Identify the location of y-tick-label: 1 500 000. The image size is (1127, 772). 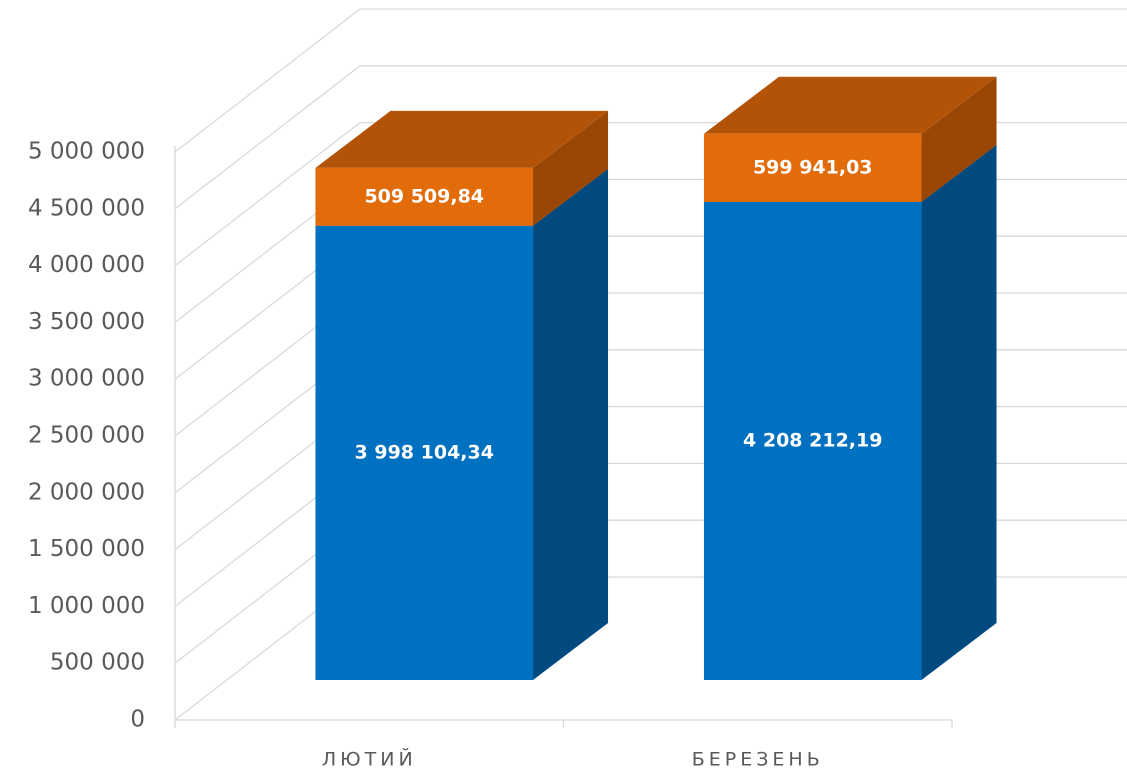
(86, 549).